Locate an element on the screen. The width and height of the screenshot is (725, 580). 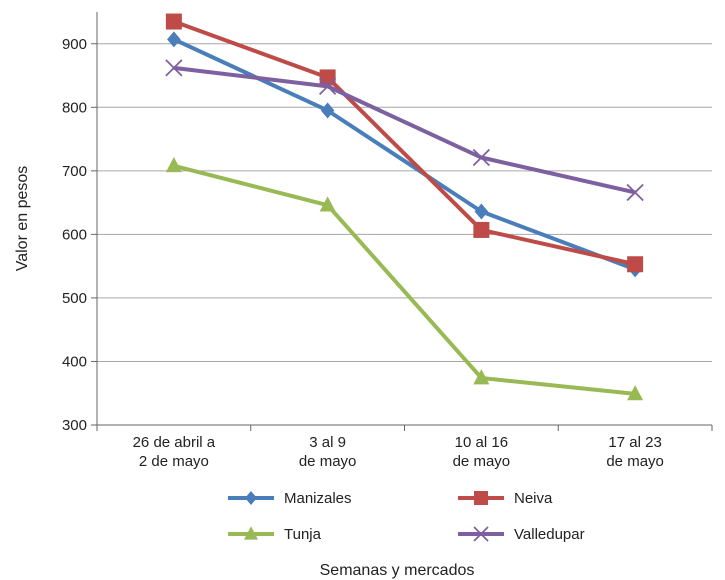
y-axis-ticks: 300 400 500 600 700 800 900 is located at coordinates (74, 235).